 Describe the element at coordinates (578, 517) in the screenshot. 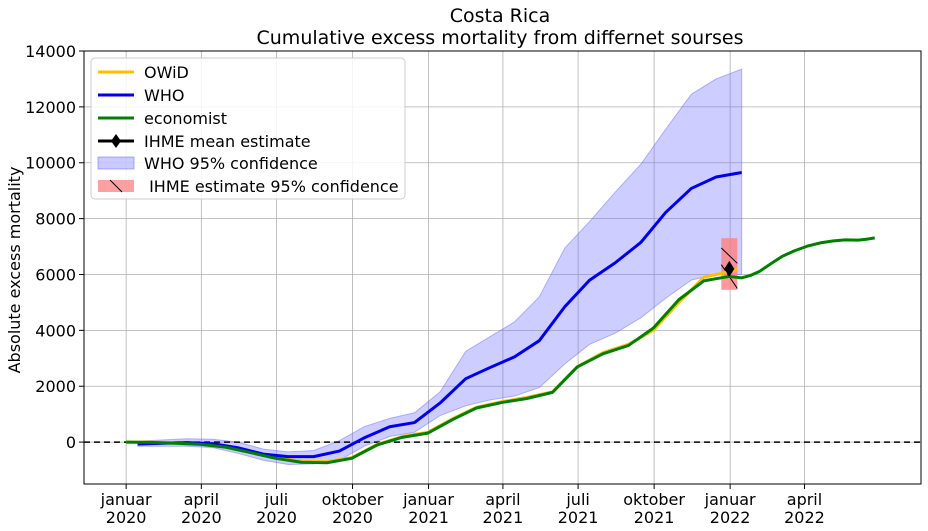

I see `x-tick-year-6: 2021` at that location.